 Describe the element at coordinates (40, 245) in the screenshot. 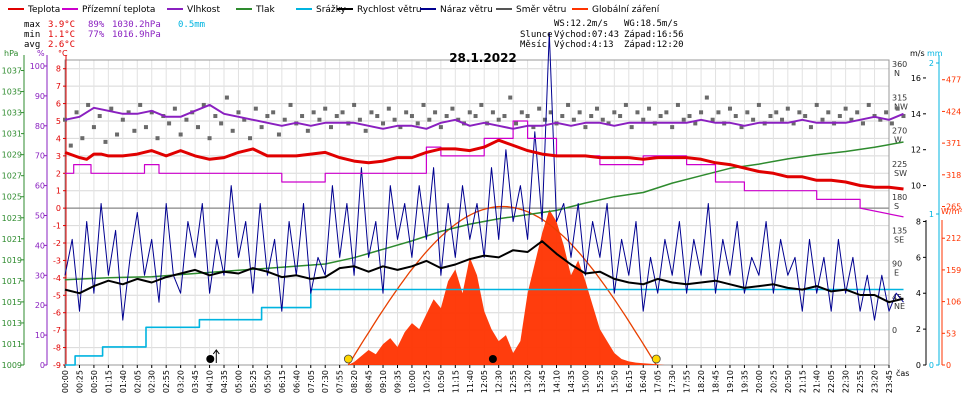

I see `axis-humidity-tick-label: 40` at that location.